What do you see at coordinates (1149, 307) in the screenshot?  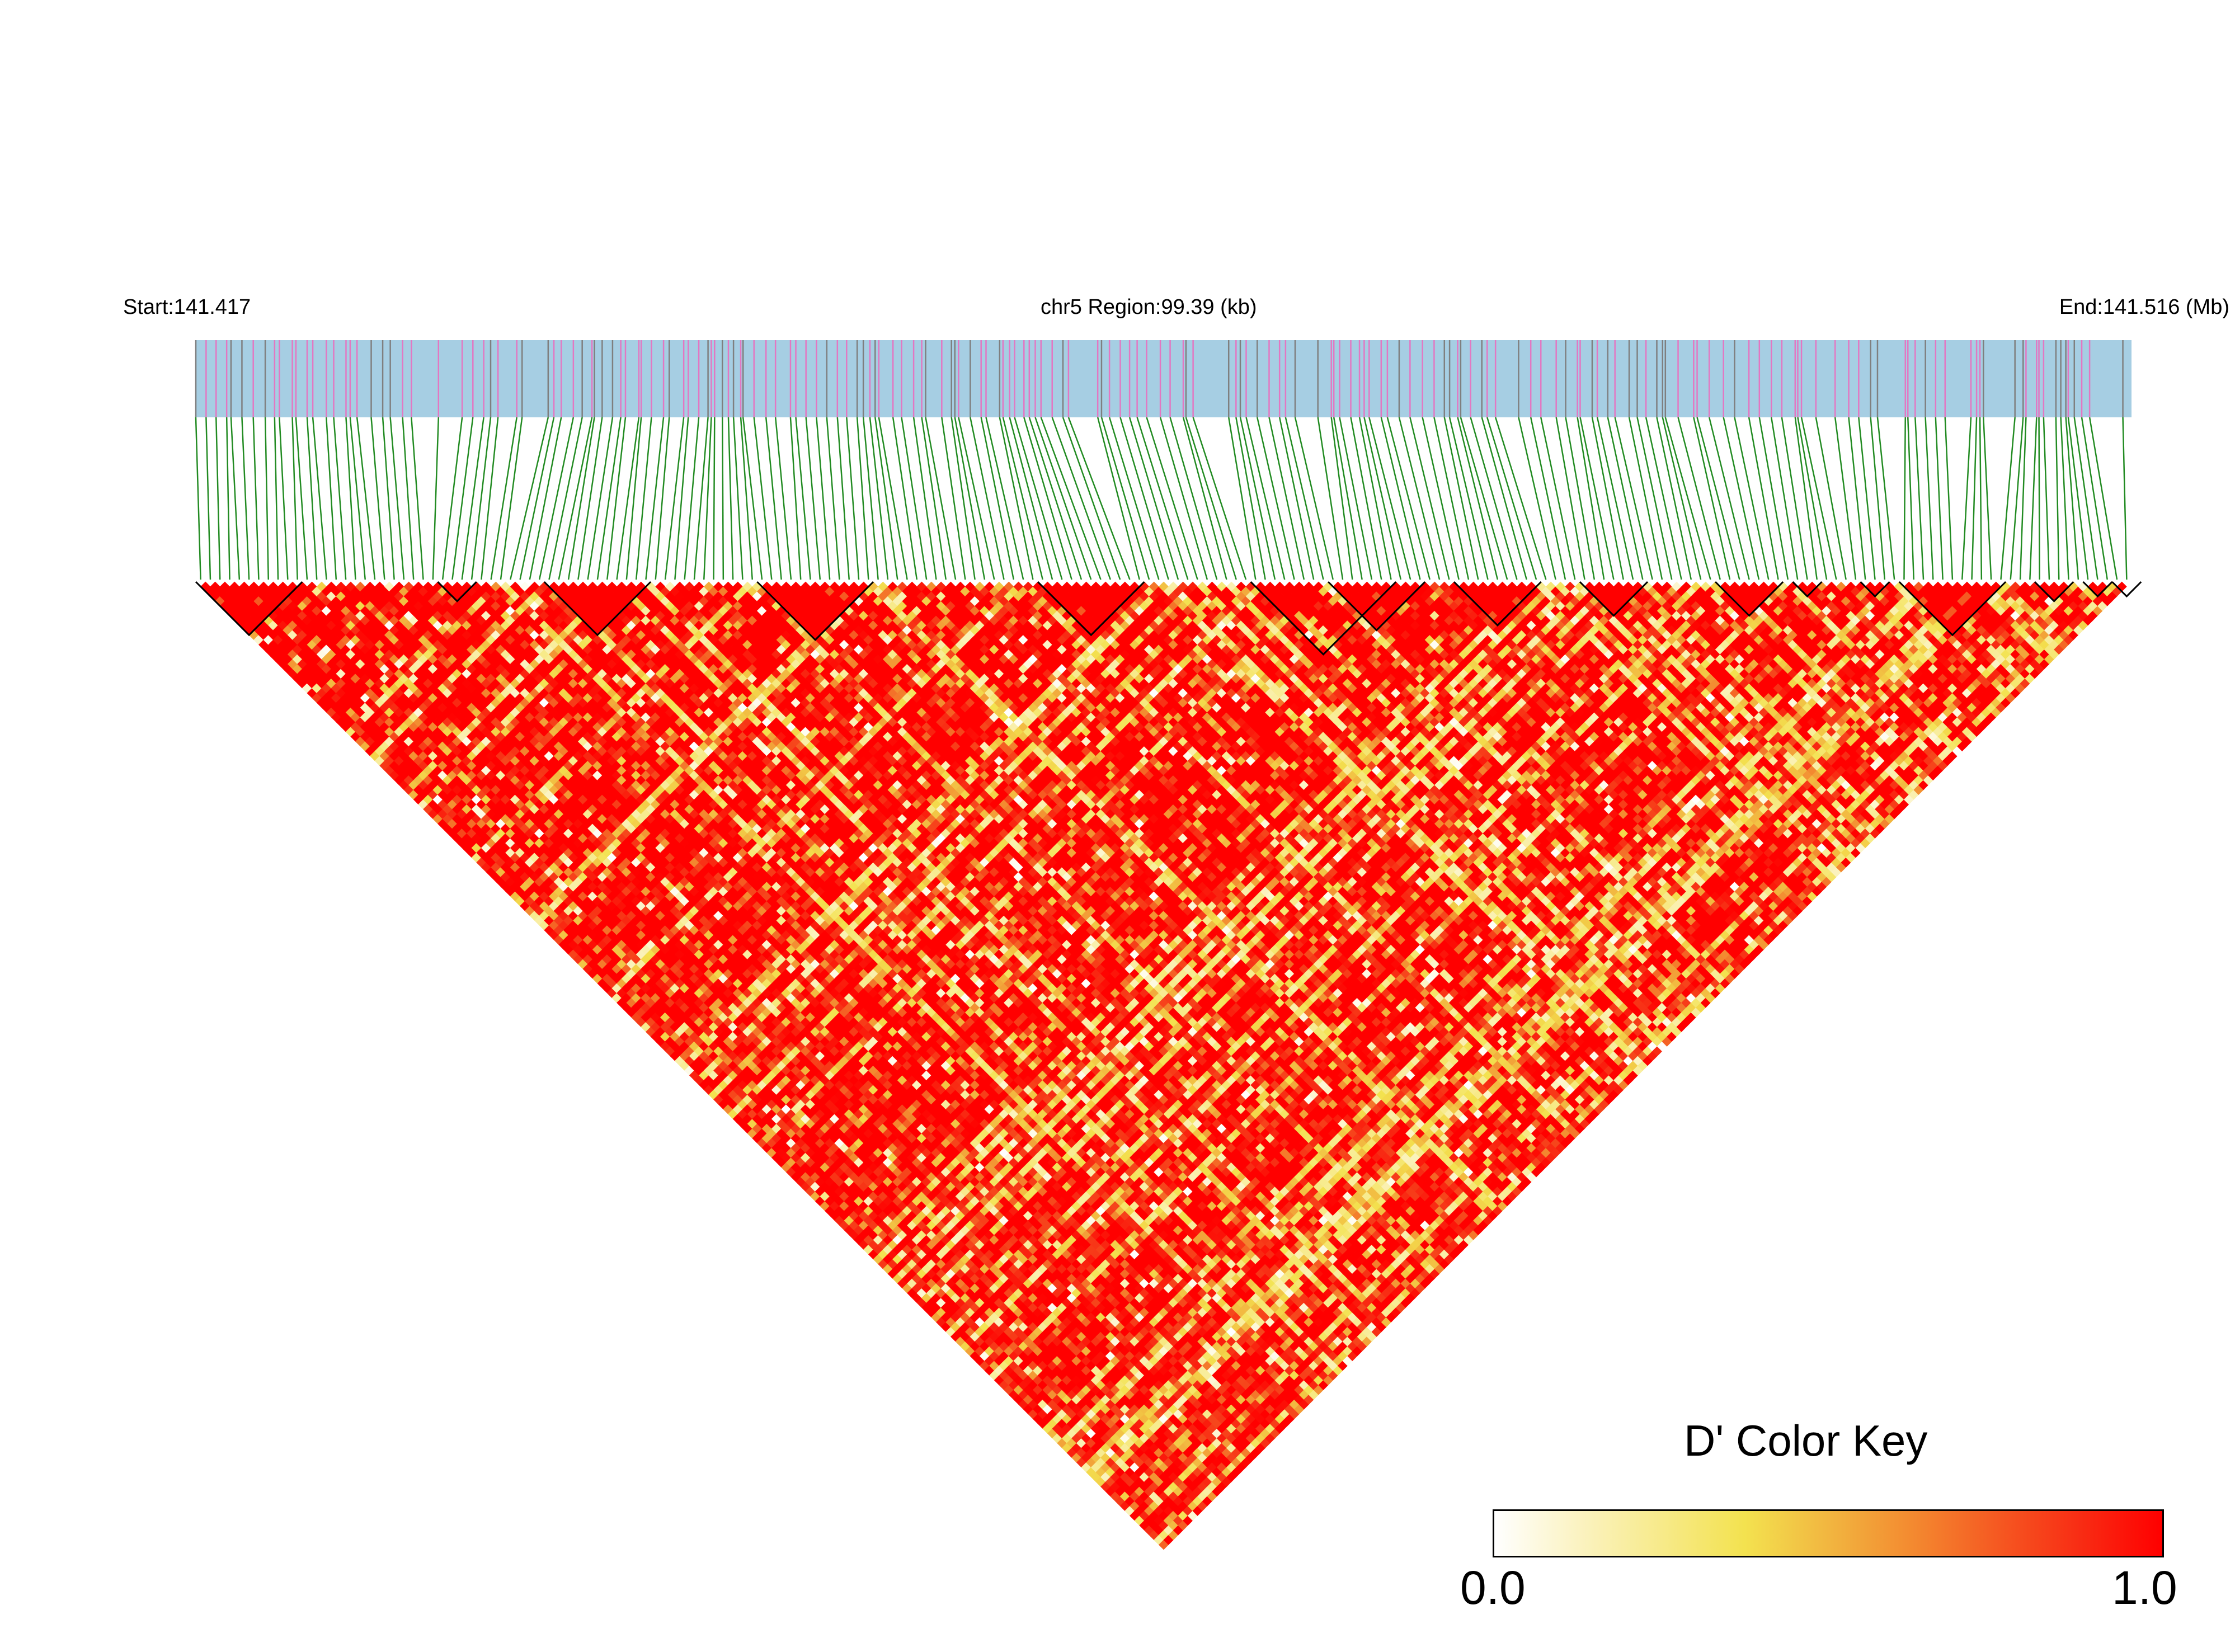 I see `region-title: chr5 Region:99.39 (kb)` at bounding box center [1149, 307].